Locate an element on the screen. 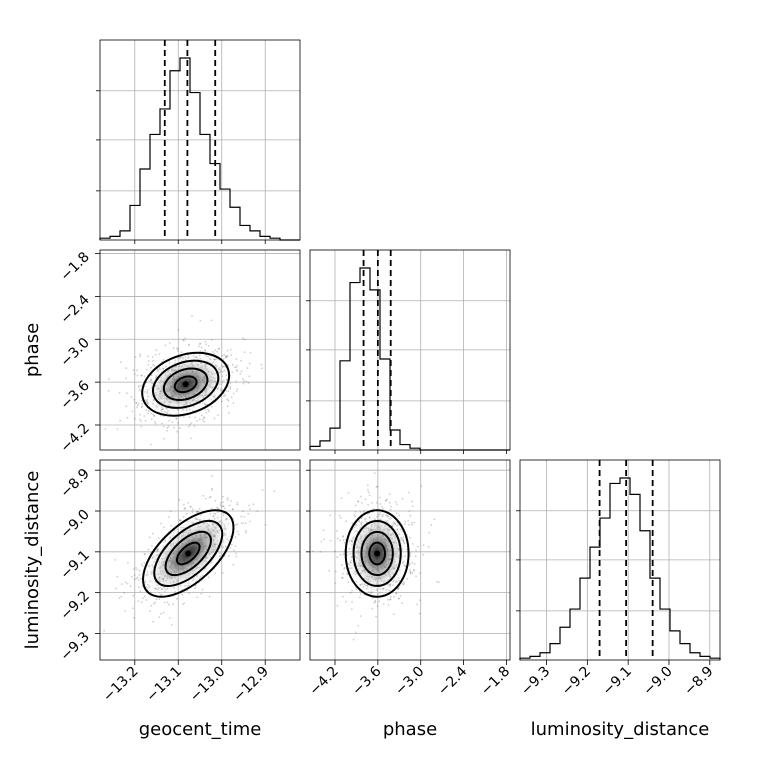 The height and width of the screenshot is (760, 760). xtick-label-phase-1: −3.6 is located at coordinates (366, 680).